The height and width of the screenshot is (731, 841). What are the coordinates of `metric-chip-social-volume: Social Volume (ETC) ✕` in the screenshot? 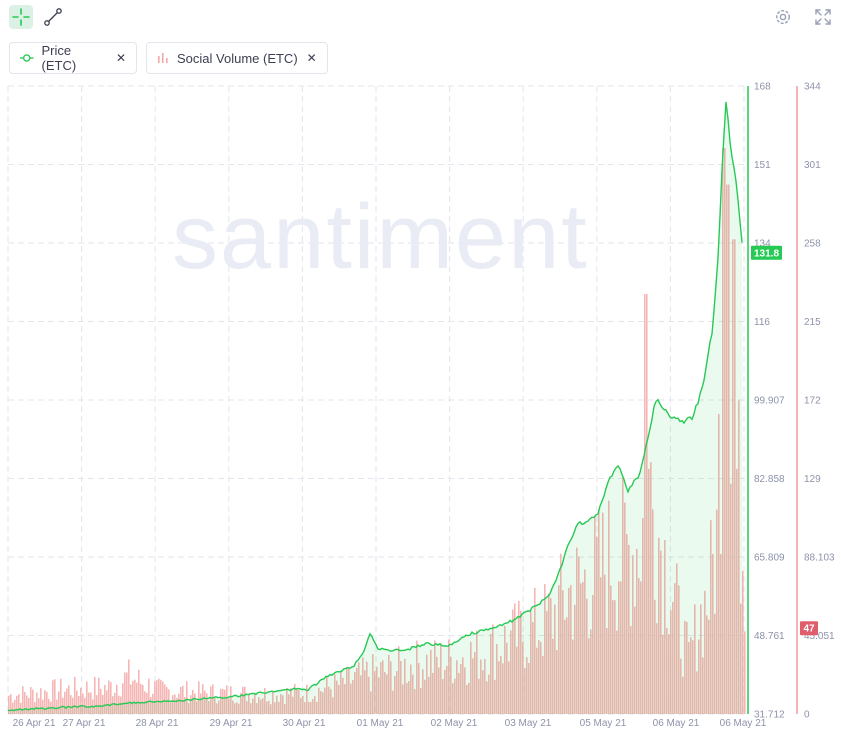 It's located at (237, 58).